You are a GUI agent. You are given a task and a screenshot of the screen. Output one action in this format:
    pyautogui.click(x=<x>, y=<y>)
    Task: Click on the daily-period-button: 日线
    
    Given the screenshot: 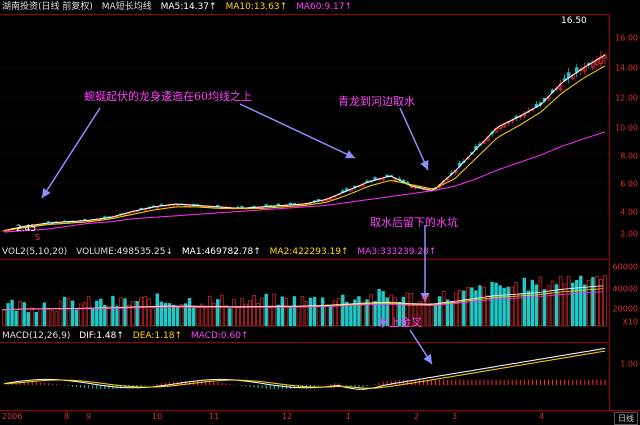 What is the action you would take?
    pyautogui.click(x=626, y=418)
    